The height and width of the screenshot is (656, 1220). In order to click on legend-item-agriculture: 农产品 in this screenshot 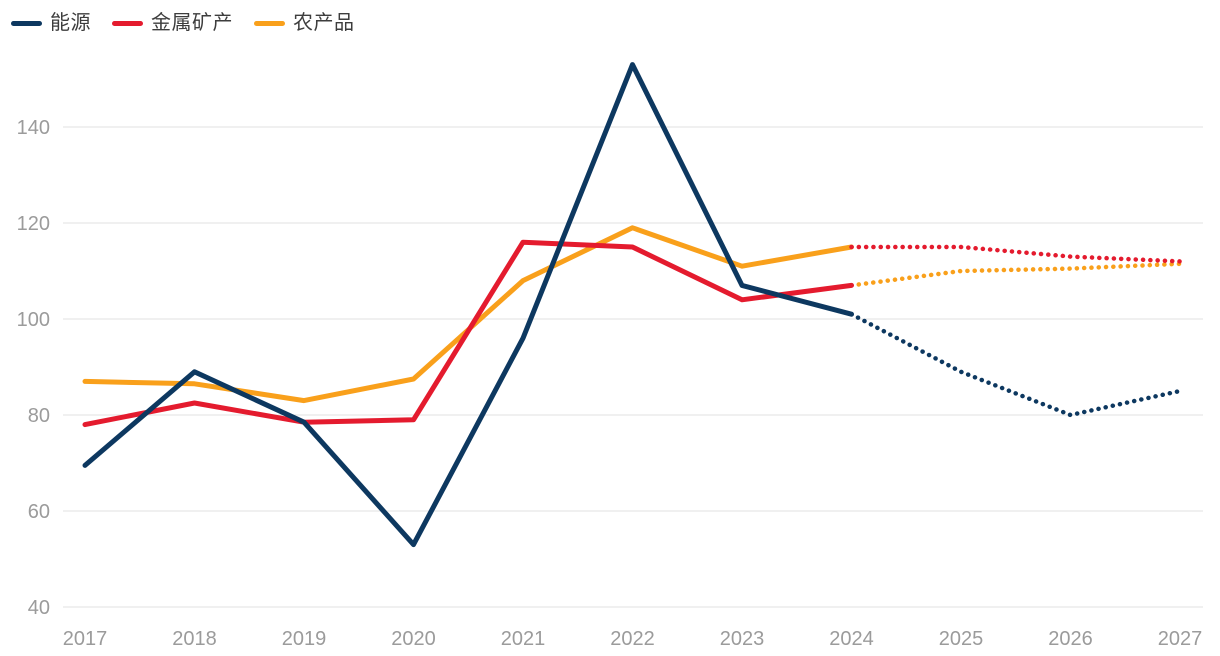, I will do `click(304, 23)`.